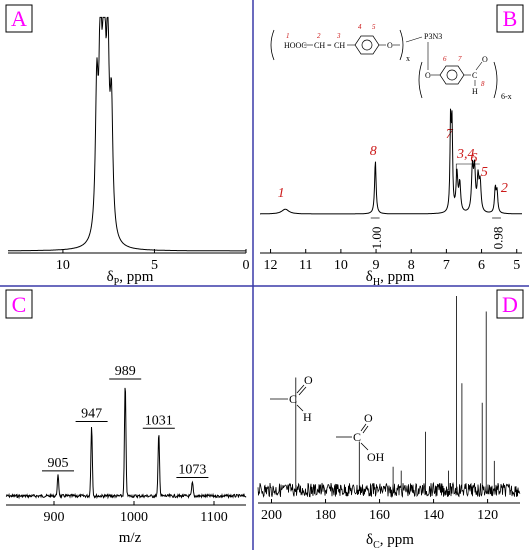 This screenshot has height=550, width=529. I want to click on panel-c-peak-label-3: 1031, so click(159, 420).